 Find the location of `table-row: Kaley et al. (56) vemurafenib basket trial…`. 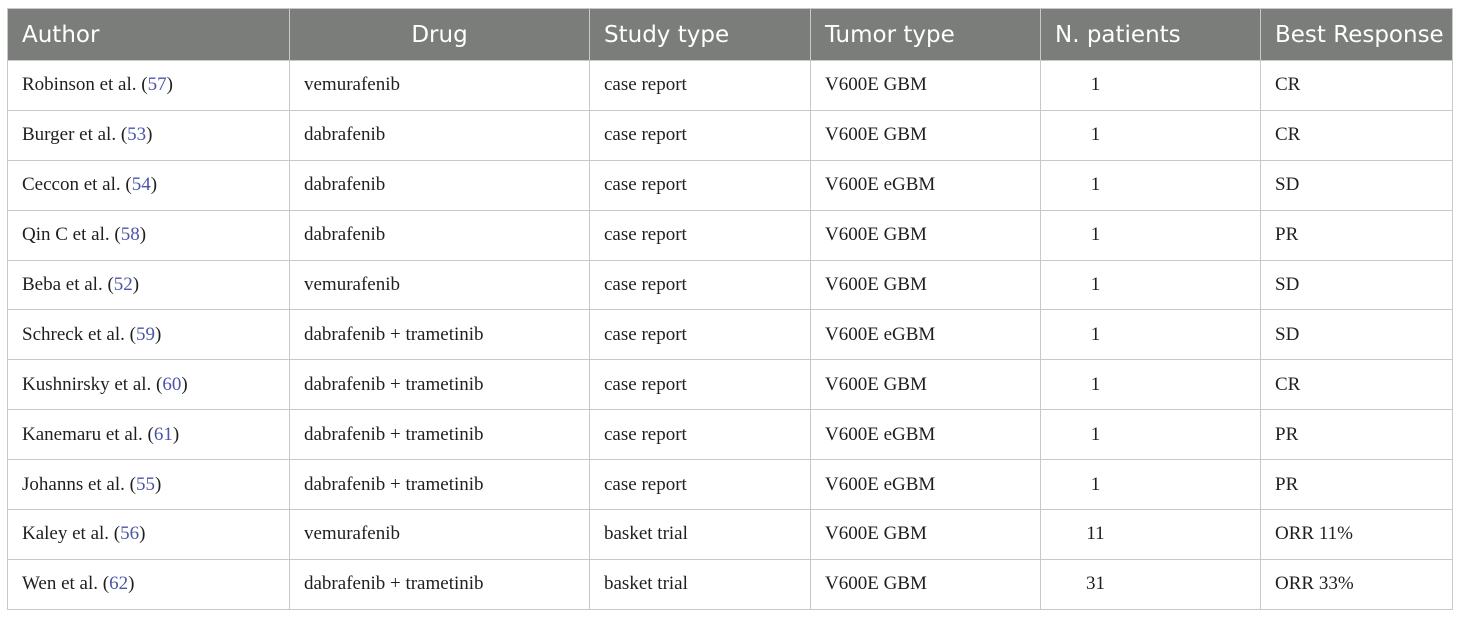

table-row: Kaley et al. (56) vemurafenib basket trial… is located at coordinates (730, 534).